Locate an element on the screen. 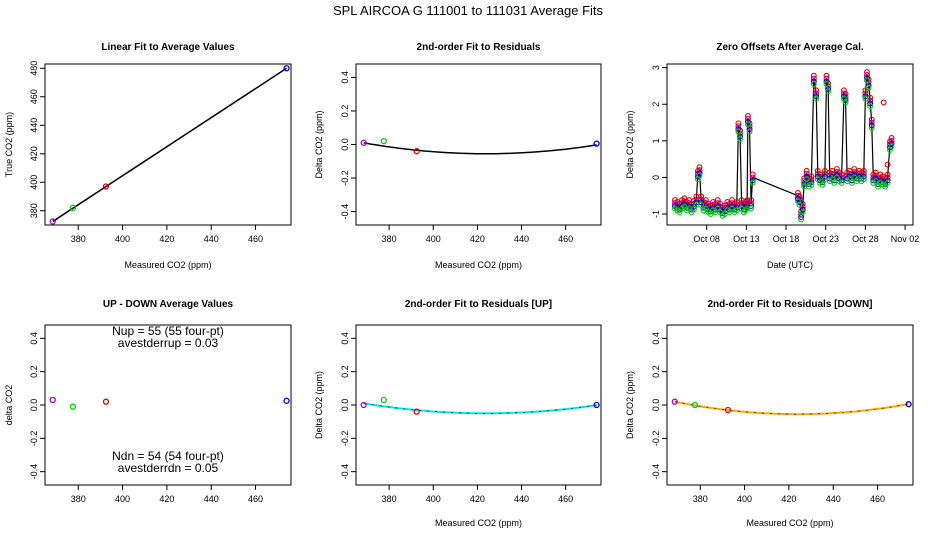 The width and height of the screenshot is (936, 540). y-tick-label: 0 is located at coordinates (656, 177).